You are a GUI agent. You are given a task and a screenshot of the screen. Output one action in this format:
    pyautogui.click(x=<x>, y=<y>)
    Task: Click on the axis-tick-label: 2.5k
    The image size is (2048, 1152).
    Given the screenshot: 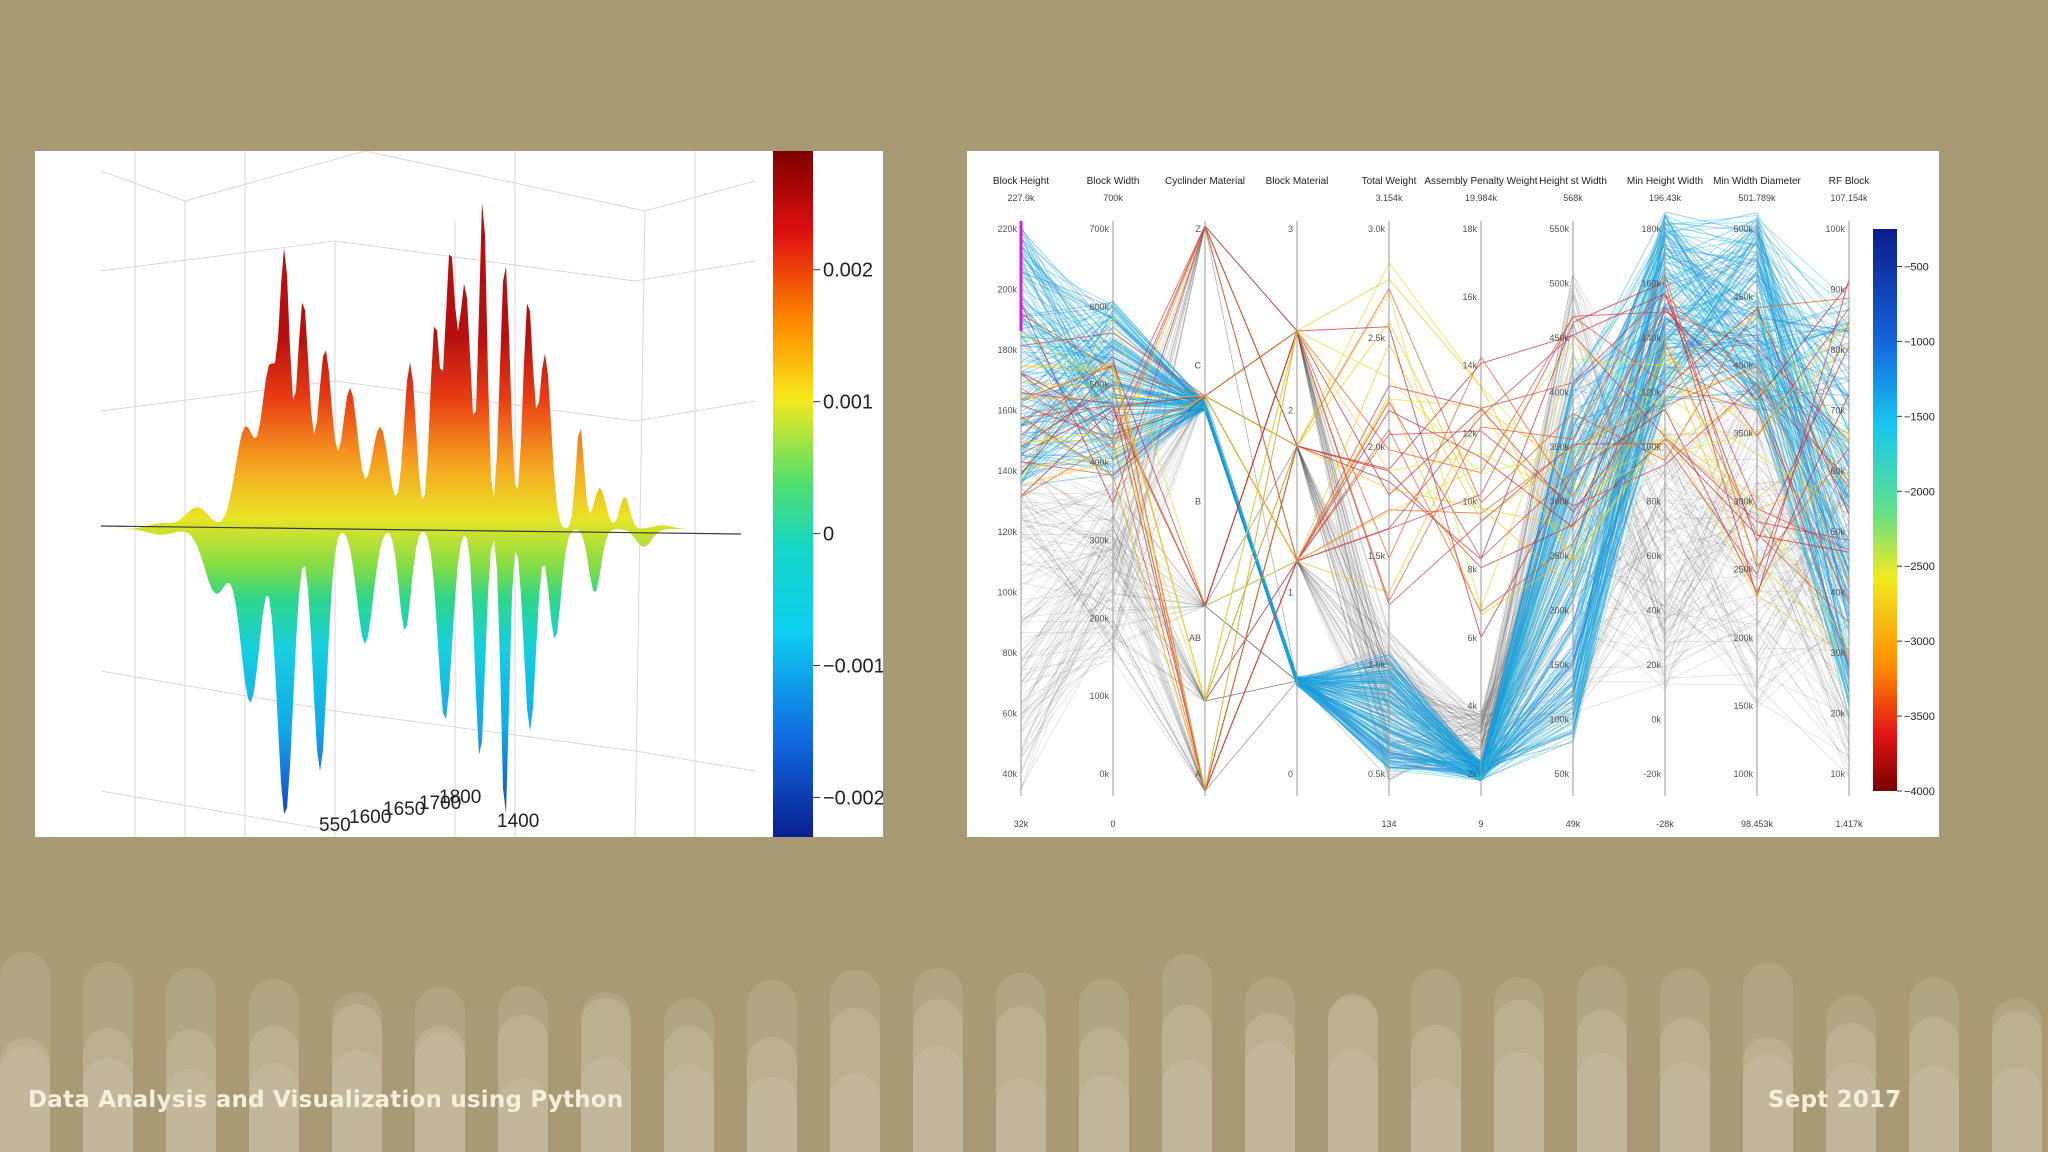 What is the action you would take?
    pyautogui.click(x=1377, y=338)
    